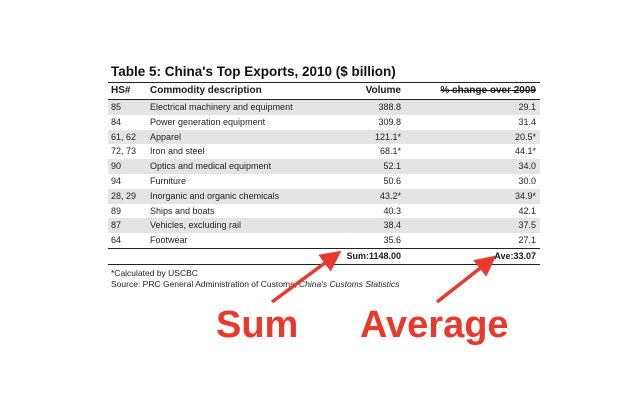 This screenshot has width=640, height=400. What do you see at coordinates (434, 325) in the screenshot?
I see `average-annotation: Average` at bounding box center [434, 325].